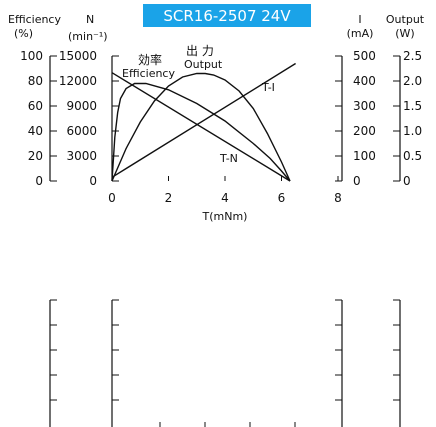 The height and width of the screenshot is (427, 436). I want to click on curves, so click(203, 122).